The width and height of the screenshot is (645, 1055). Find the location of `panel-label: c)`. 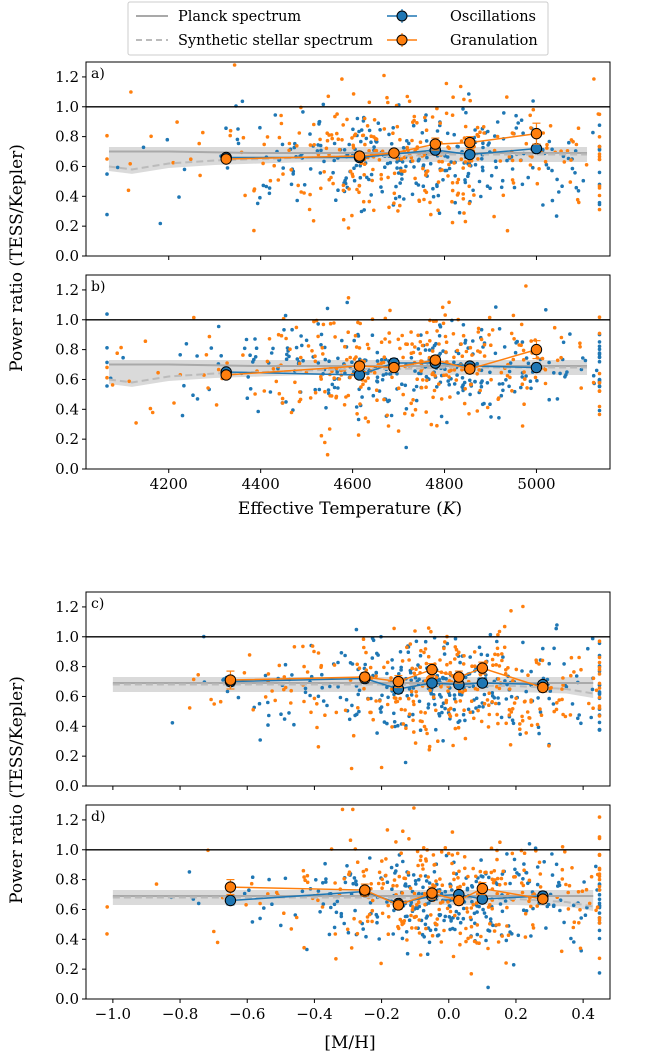

panel-label: c) is located at coordinates (97, 604).